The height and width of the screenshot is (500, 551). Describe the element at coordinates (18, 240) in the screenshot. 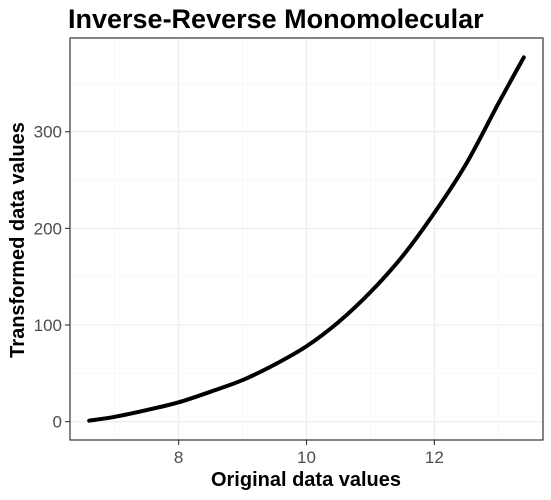

I see `y-axis-title: Transformed data values` at that location.